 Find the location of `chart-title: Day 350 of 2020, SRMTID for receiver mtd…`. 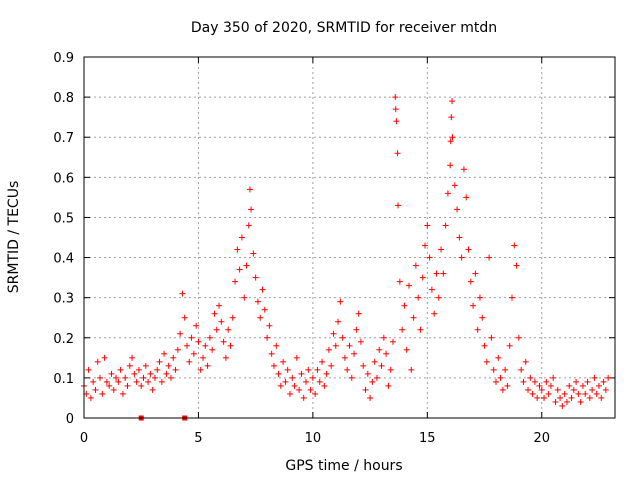

chart-title: Day 350 of 2020, SRMTID for receiver mtd… is located at coordinates (344, 28).